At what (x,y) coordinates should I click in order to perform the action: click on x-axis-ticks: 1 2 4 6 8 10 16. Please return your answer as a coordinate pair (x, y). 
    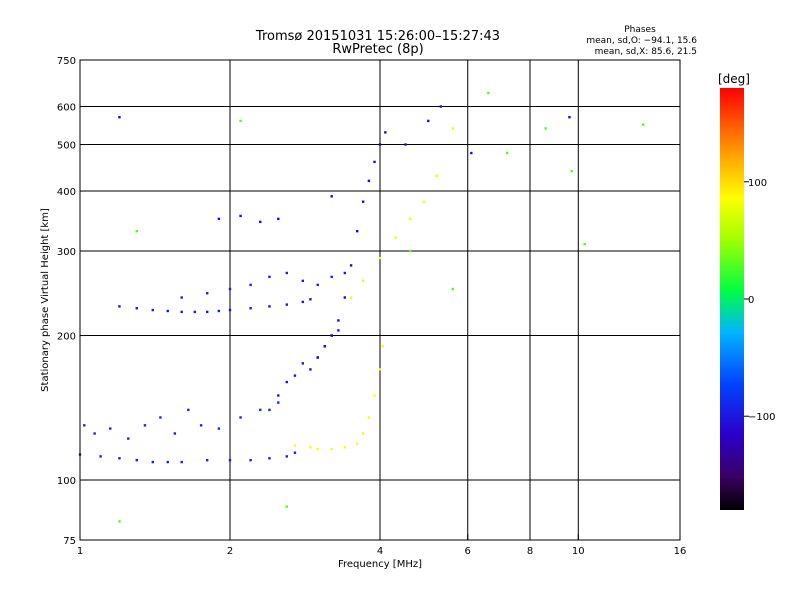
    Looking at the image, I should click on (382, 545).